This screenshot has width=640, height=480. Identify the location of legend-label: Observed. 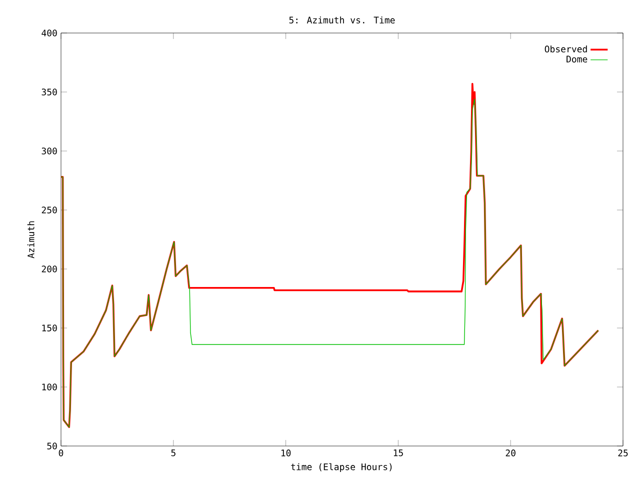
(565, 48).